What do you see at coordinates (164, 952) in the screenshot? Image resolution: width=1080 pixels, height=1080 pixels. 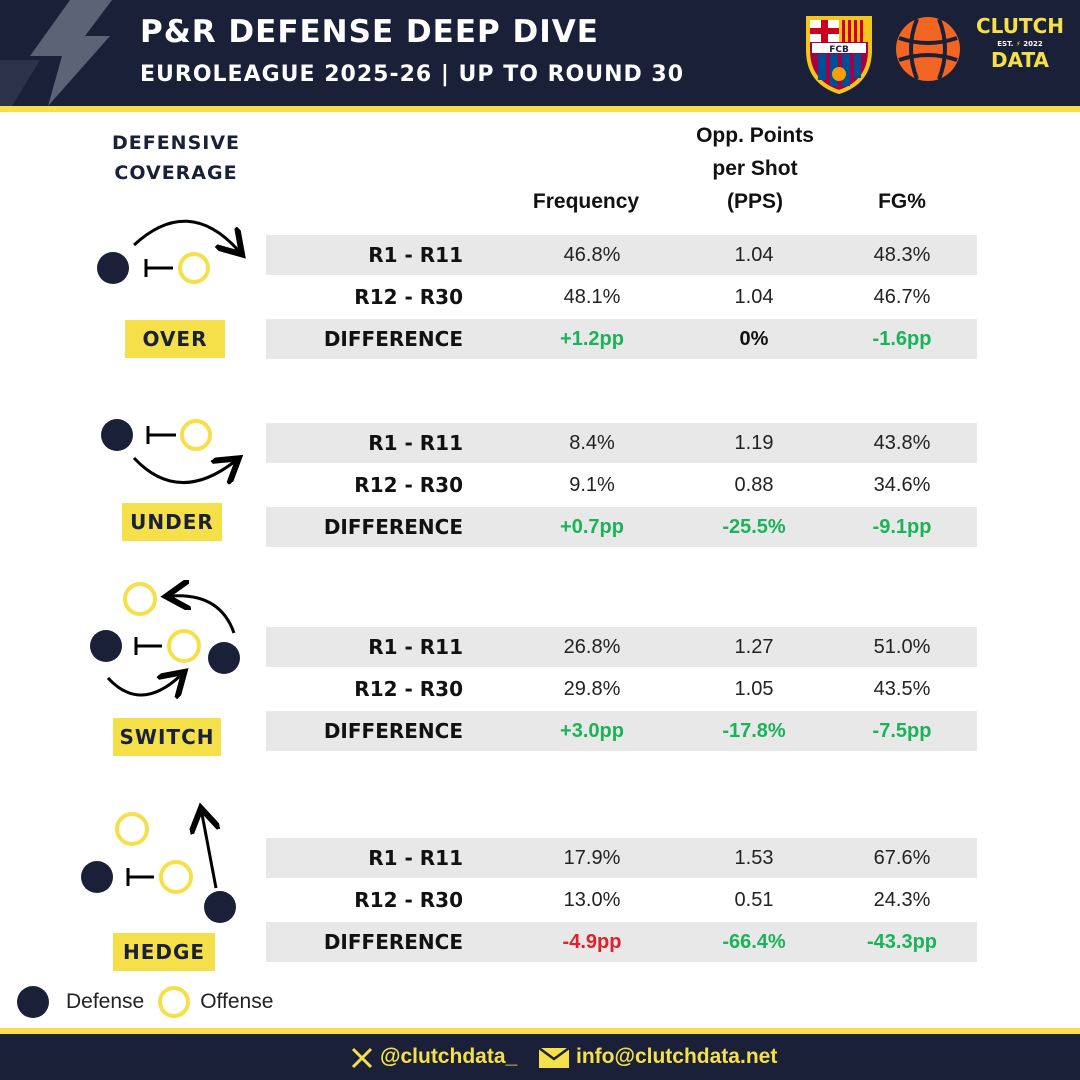 I see `tag-hedge: HEDGE` at bounding box center [164, 952].